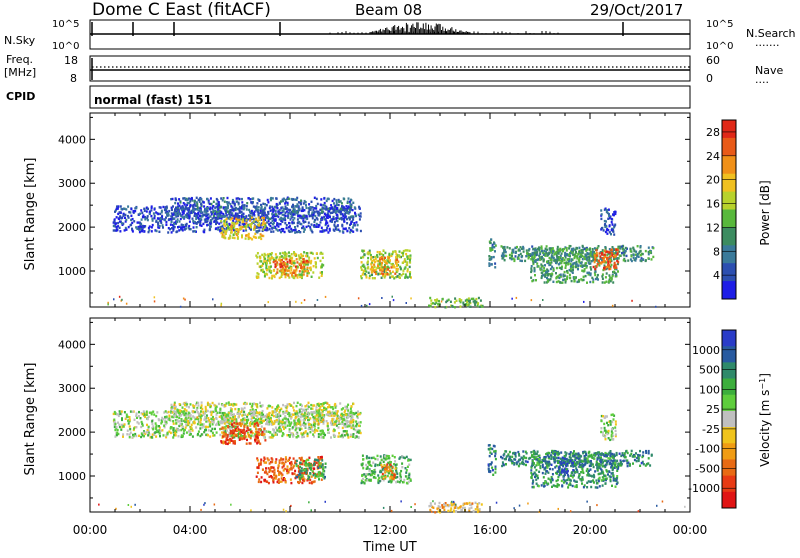 The image size is (800, 558). I want to click on nsky-trace, so click(390, 29).